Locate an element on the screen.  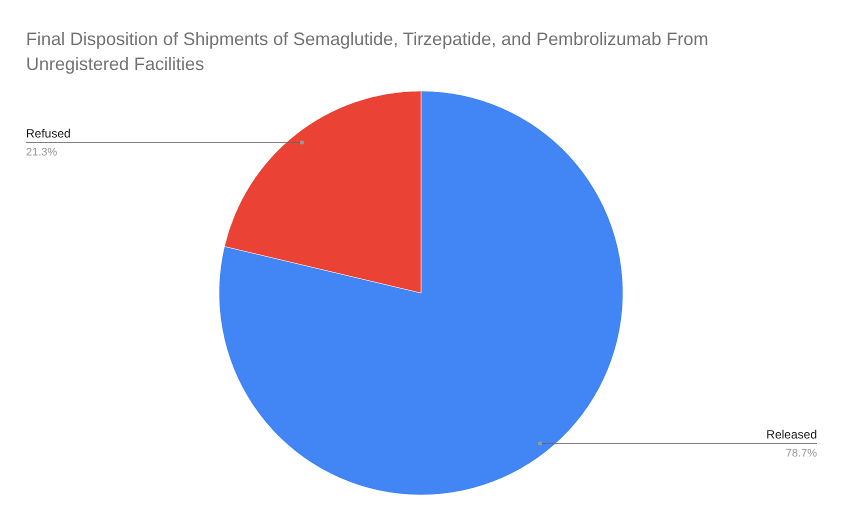
data-label: 21.3% is located at coordinates (42, 152).